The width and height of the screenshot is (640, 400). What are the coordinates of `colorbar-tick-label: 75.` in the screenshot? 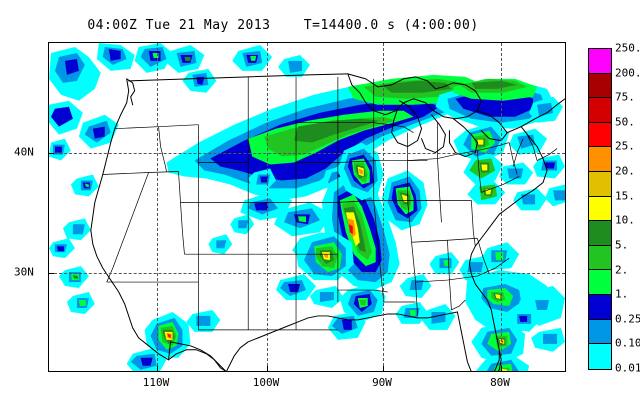 It's located at (625, 97).